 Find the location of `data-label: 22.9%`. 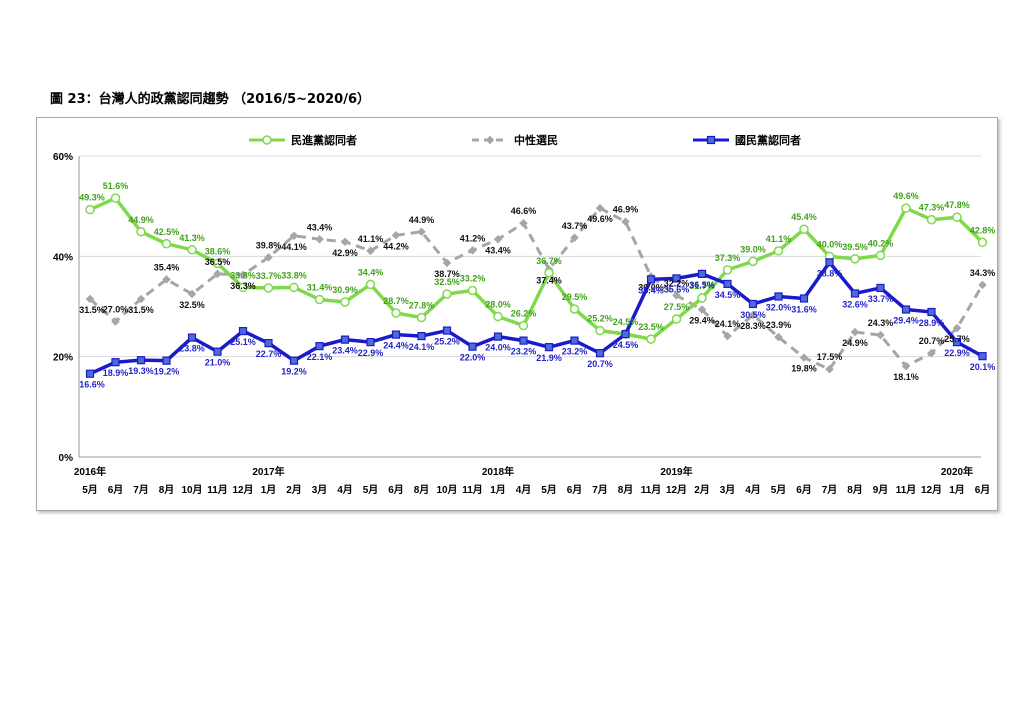

data-label: 22.9% is located at coordinates (371, 353).